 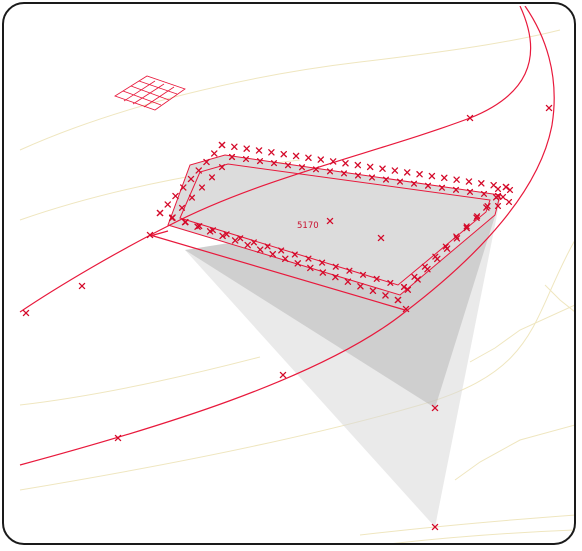 What do you see at coordinates (158, 233) in the screenshot?
I see `lot-edge-short` at bounding box center [158, 233].